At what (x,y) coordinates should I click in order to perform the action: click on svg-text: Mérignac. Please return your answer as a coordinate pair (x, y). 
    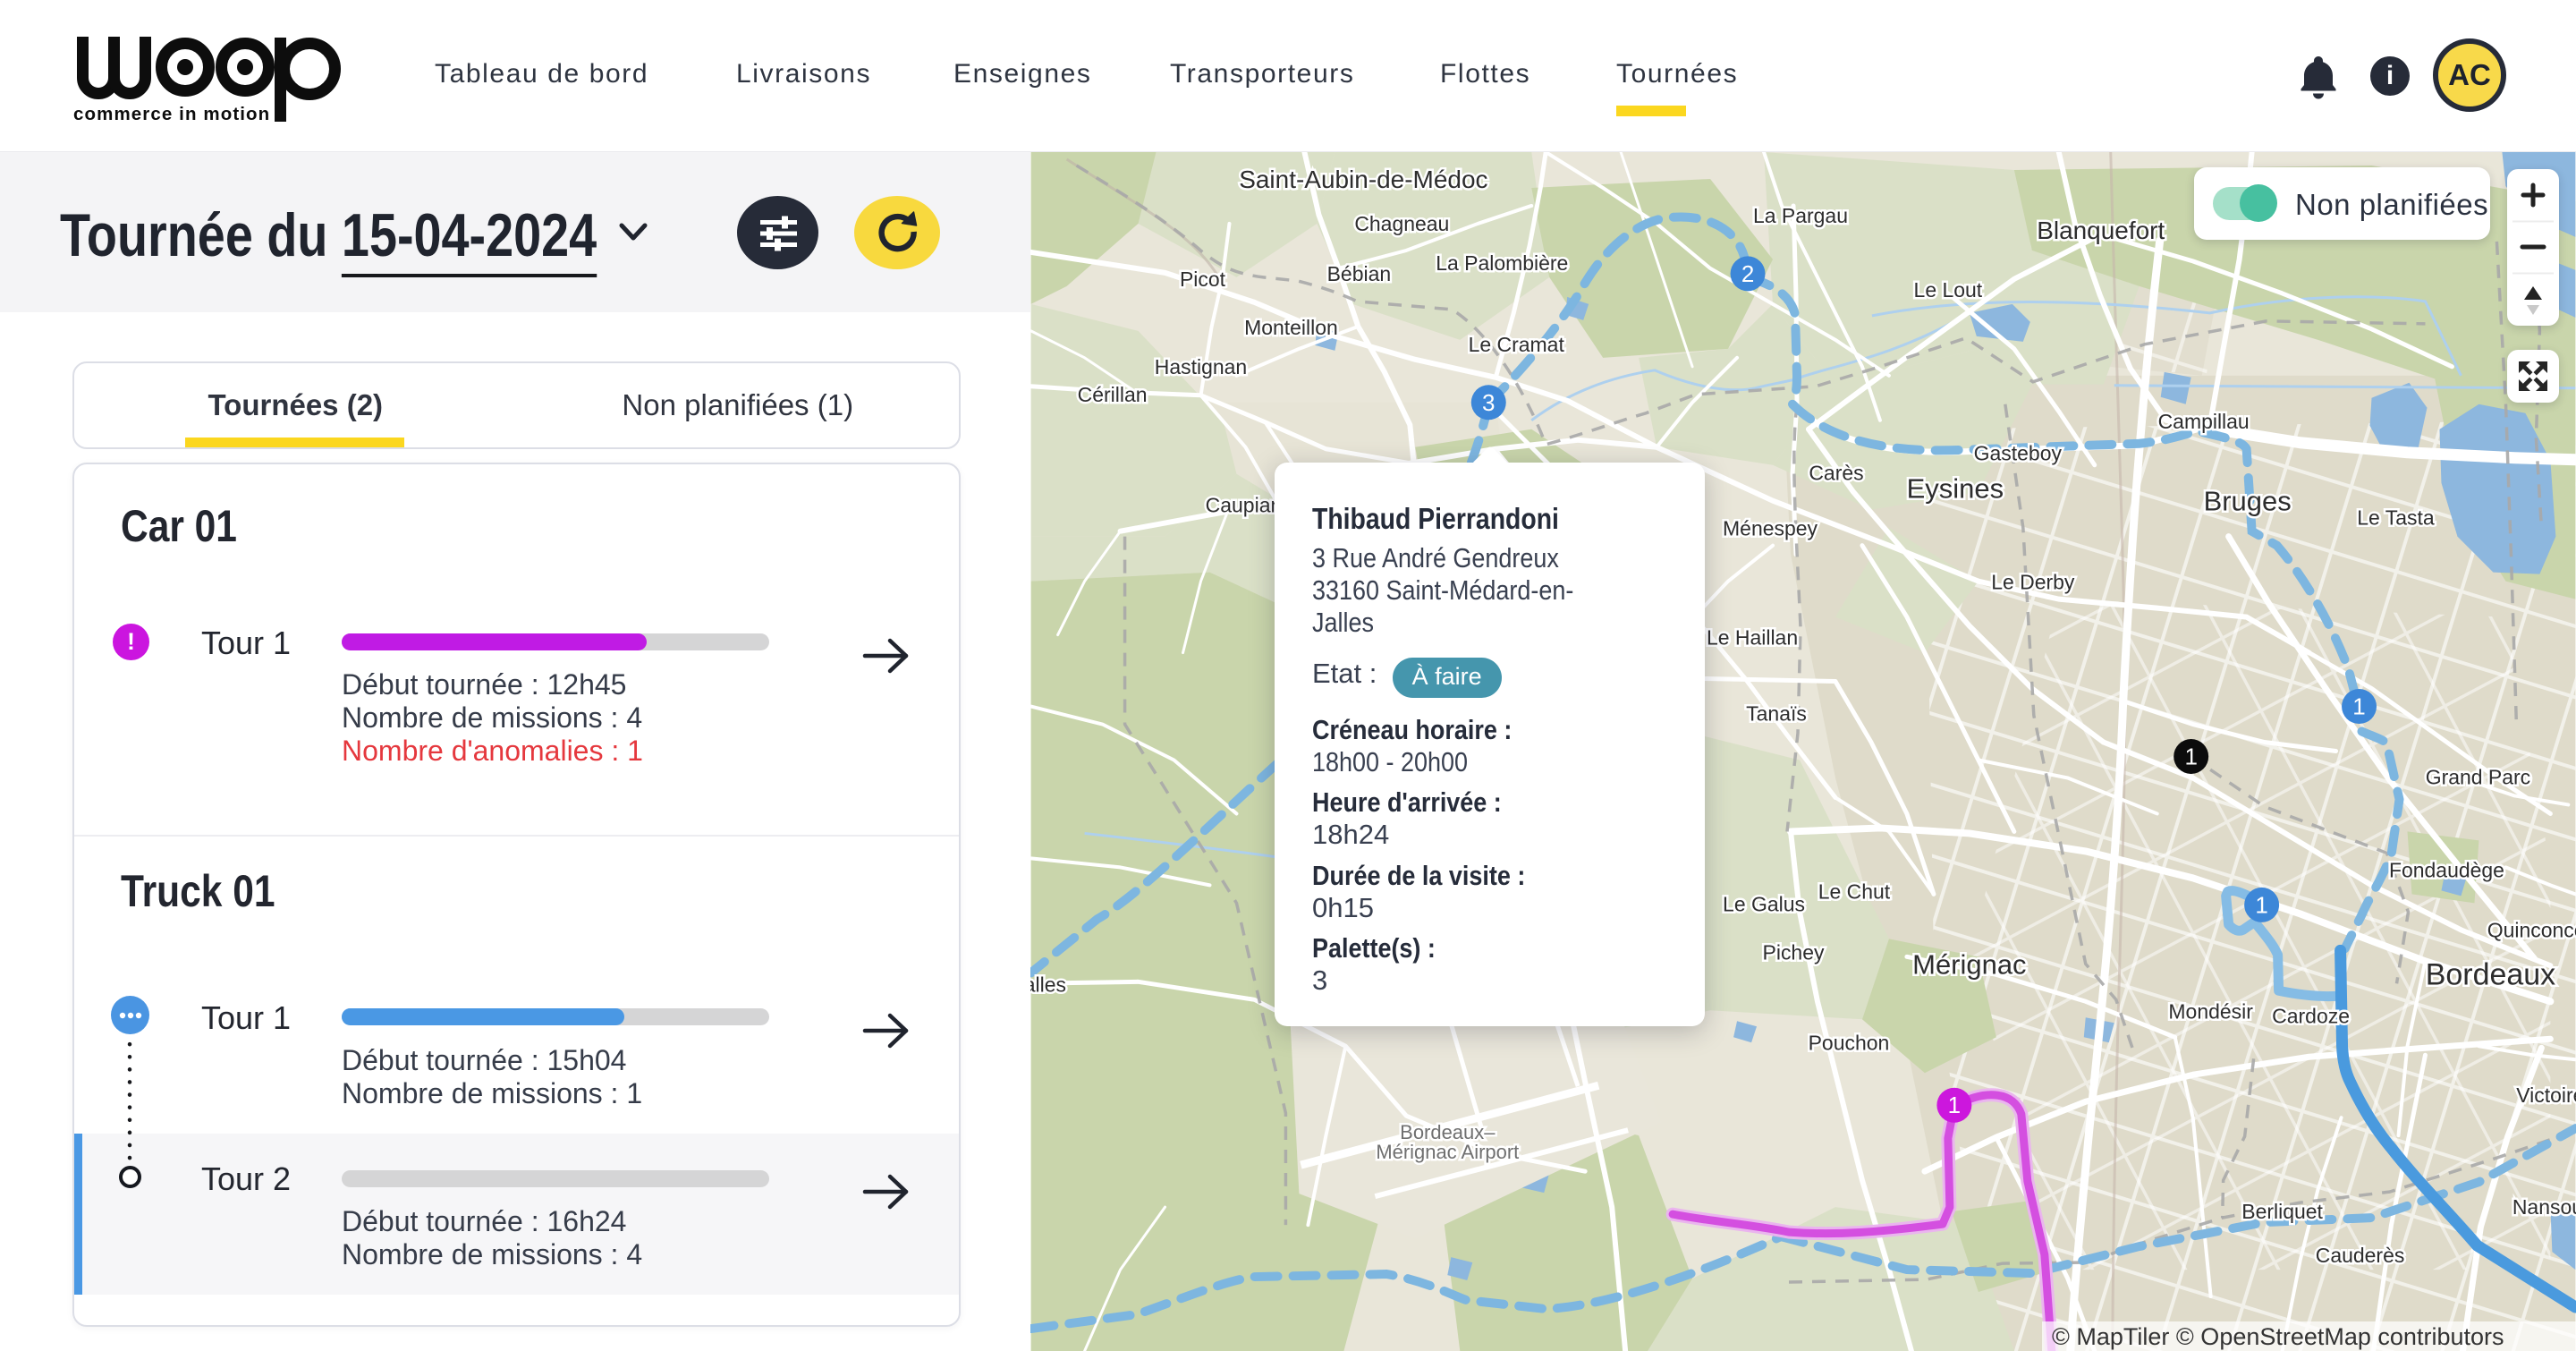
    Looking at the image, I should click on (1969, 964).